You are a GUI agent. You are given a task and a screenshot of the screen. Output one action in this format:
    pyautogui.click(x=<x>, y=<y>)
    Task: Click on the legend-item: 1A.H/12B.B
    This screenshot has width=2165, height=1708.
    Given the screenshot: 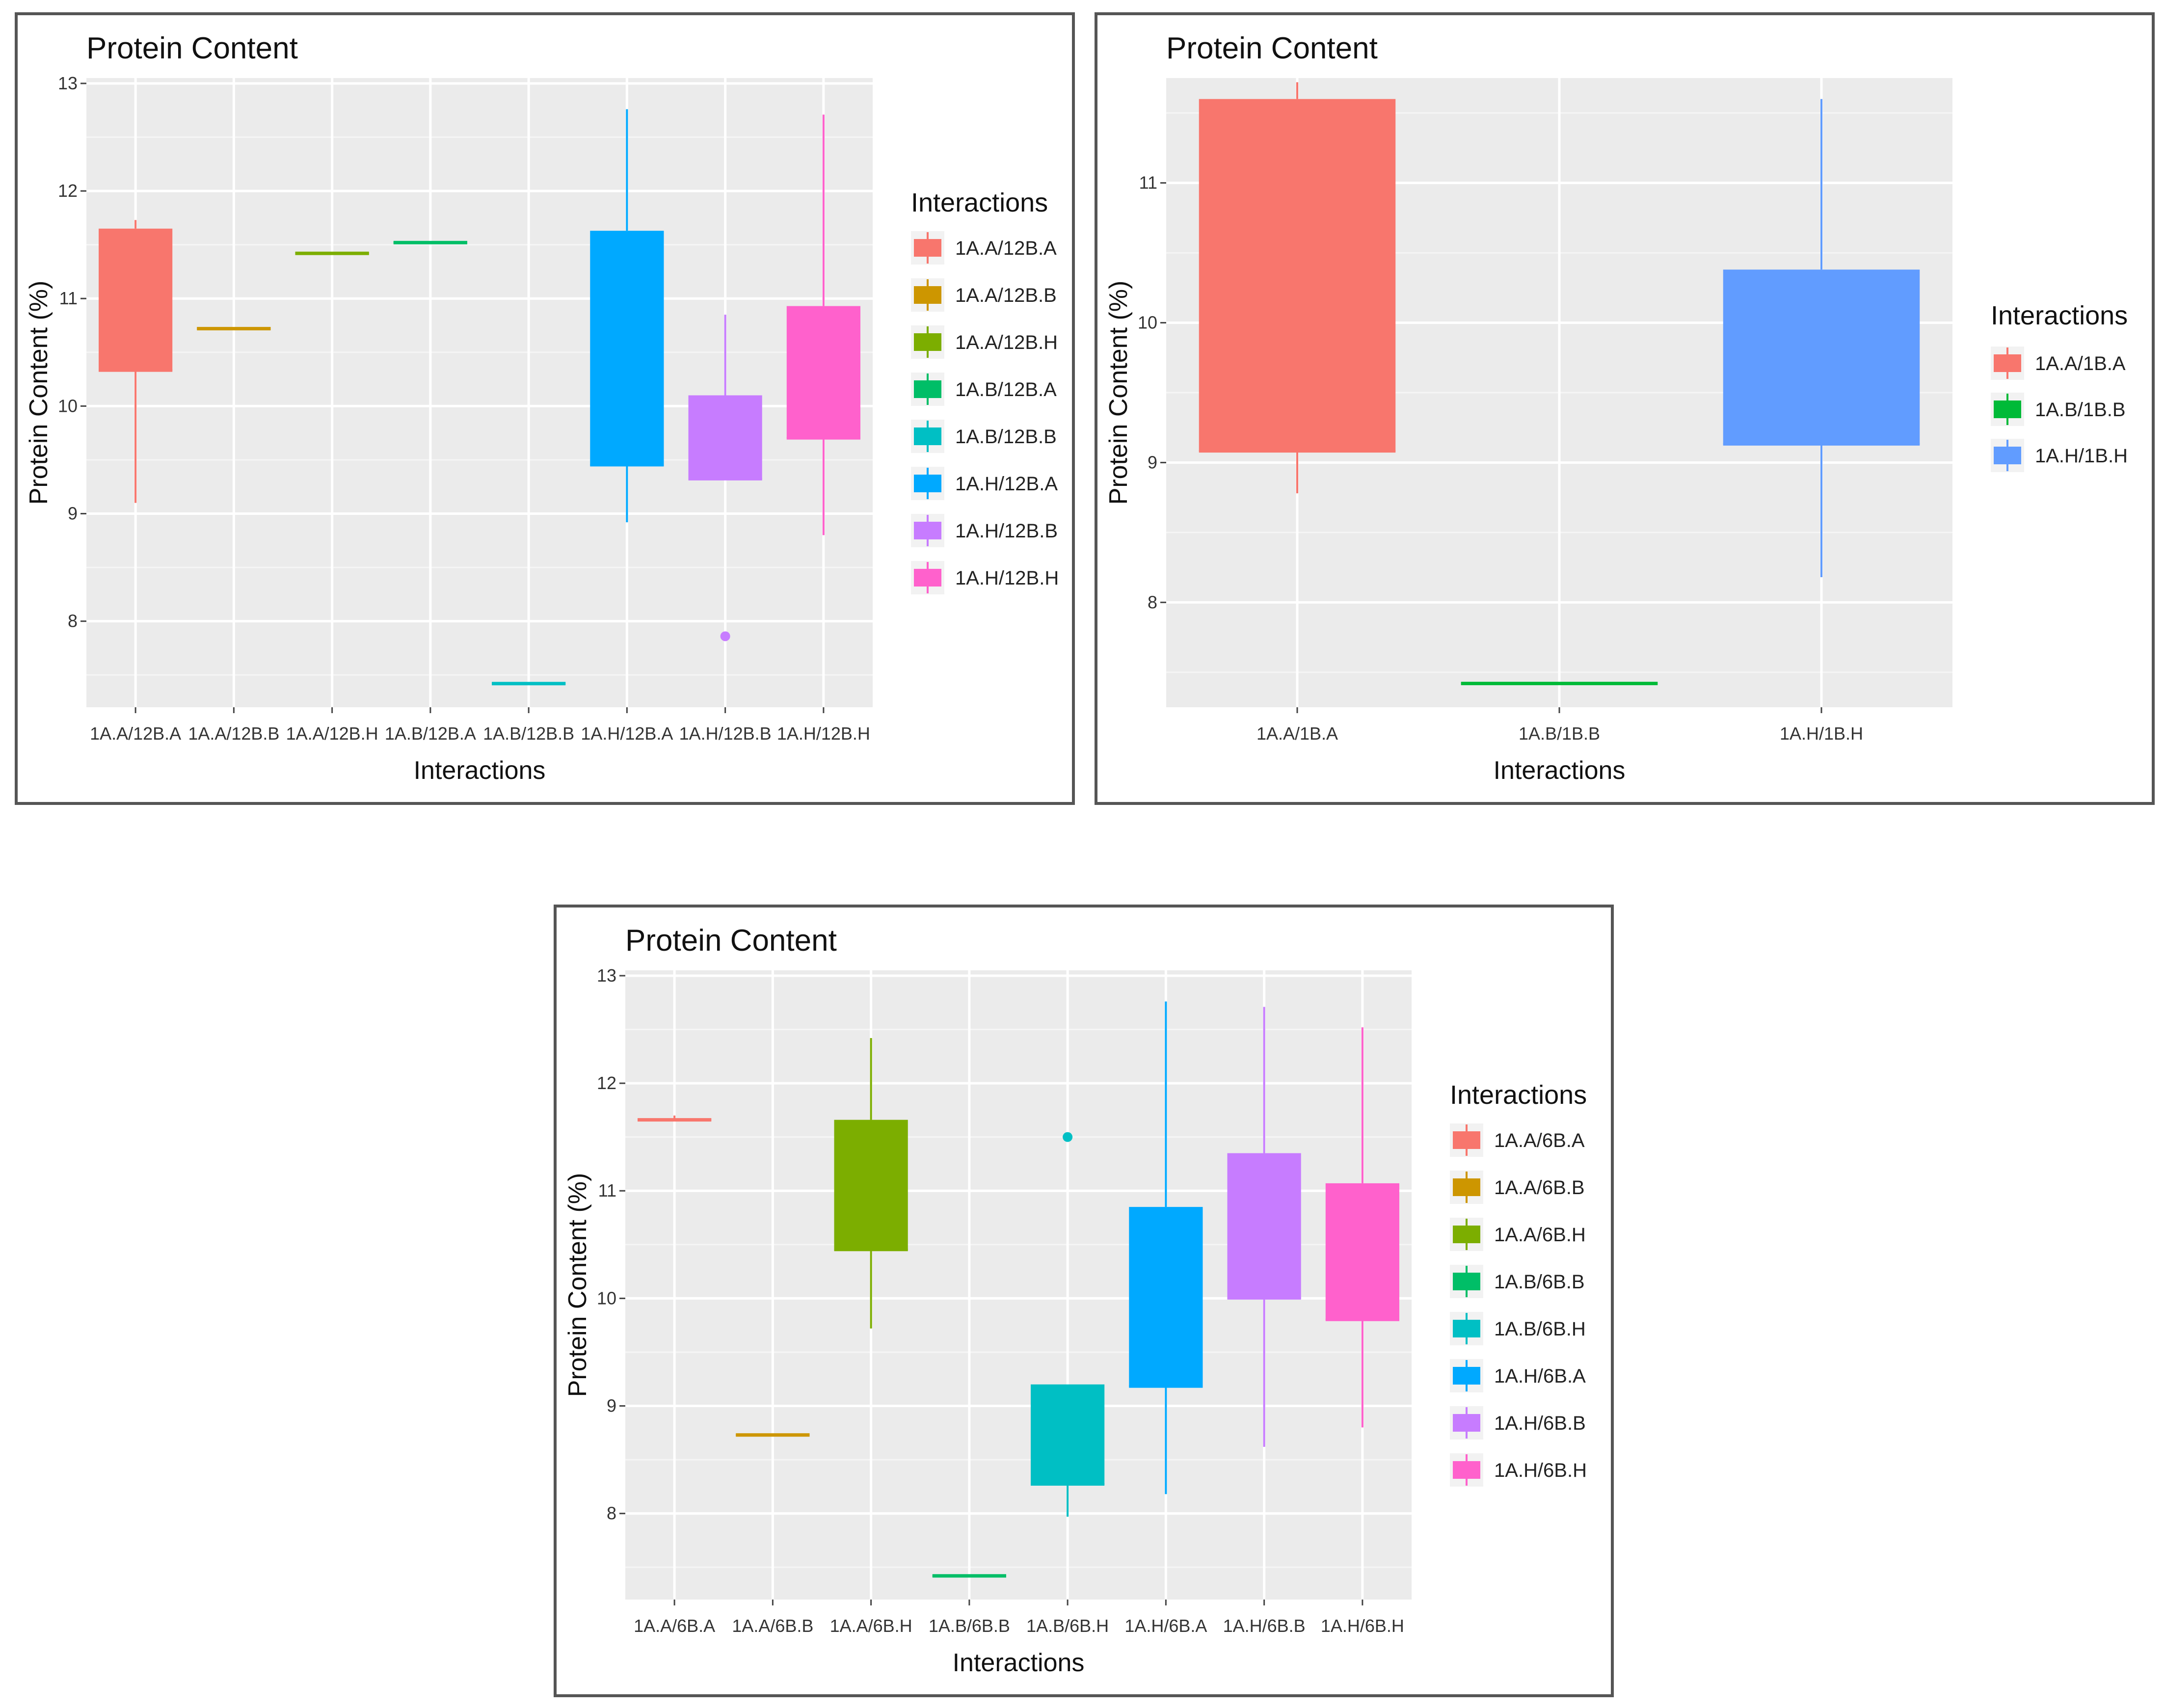 What is the action you would take?
    pyautogui.click(x=984, y=530)
    